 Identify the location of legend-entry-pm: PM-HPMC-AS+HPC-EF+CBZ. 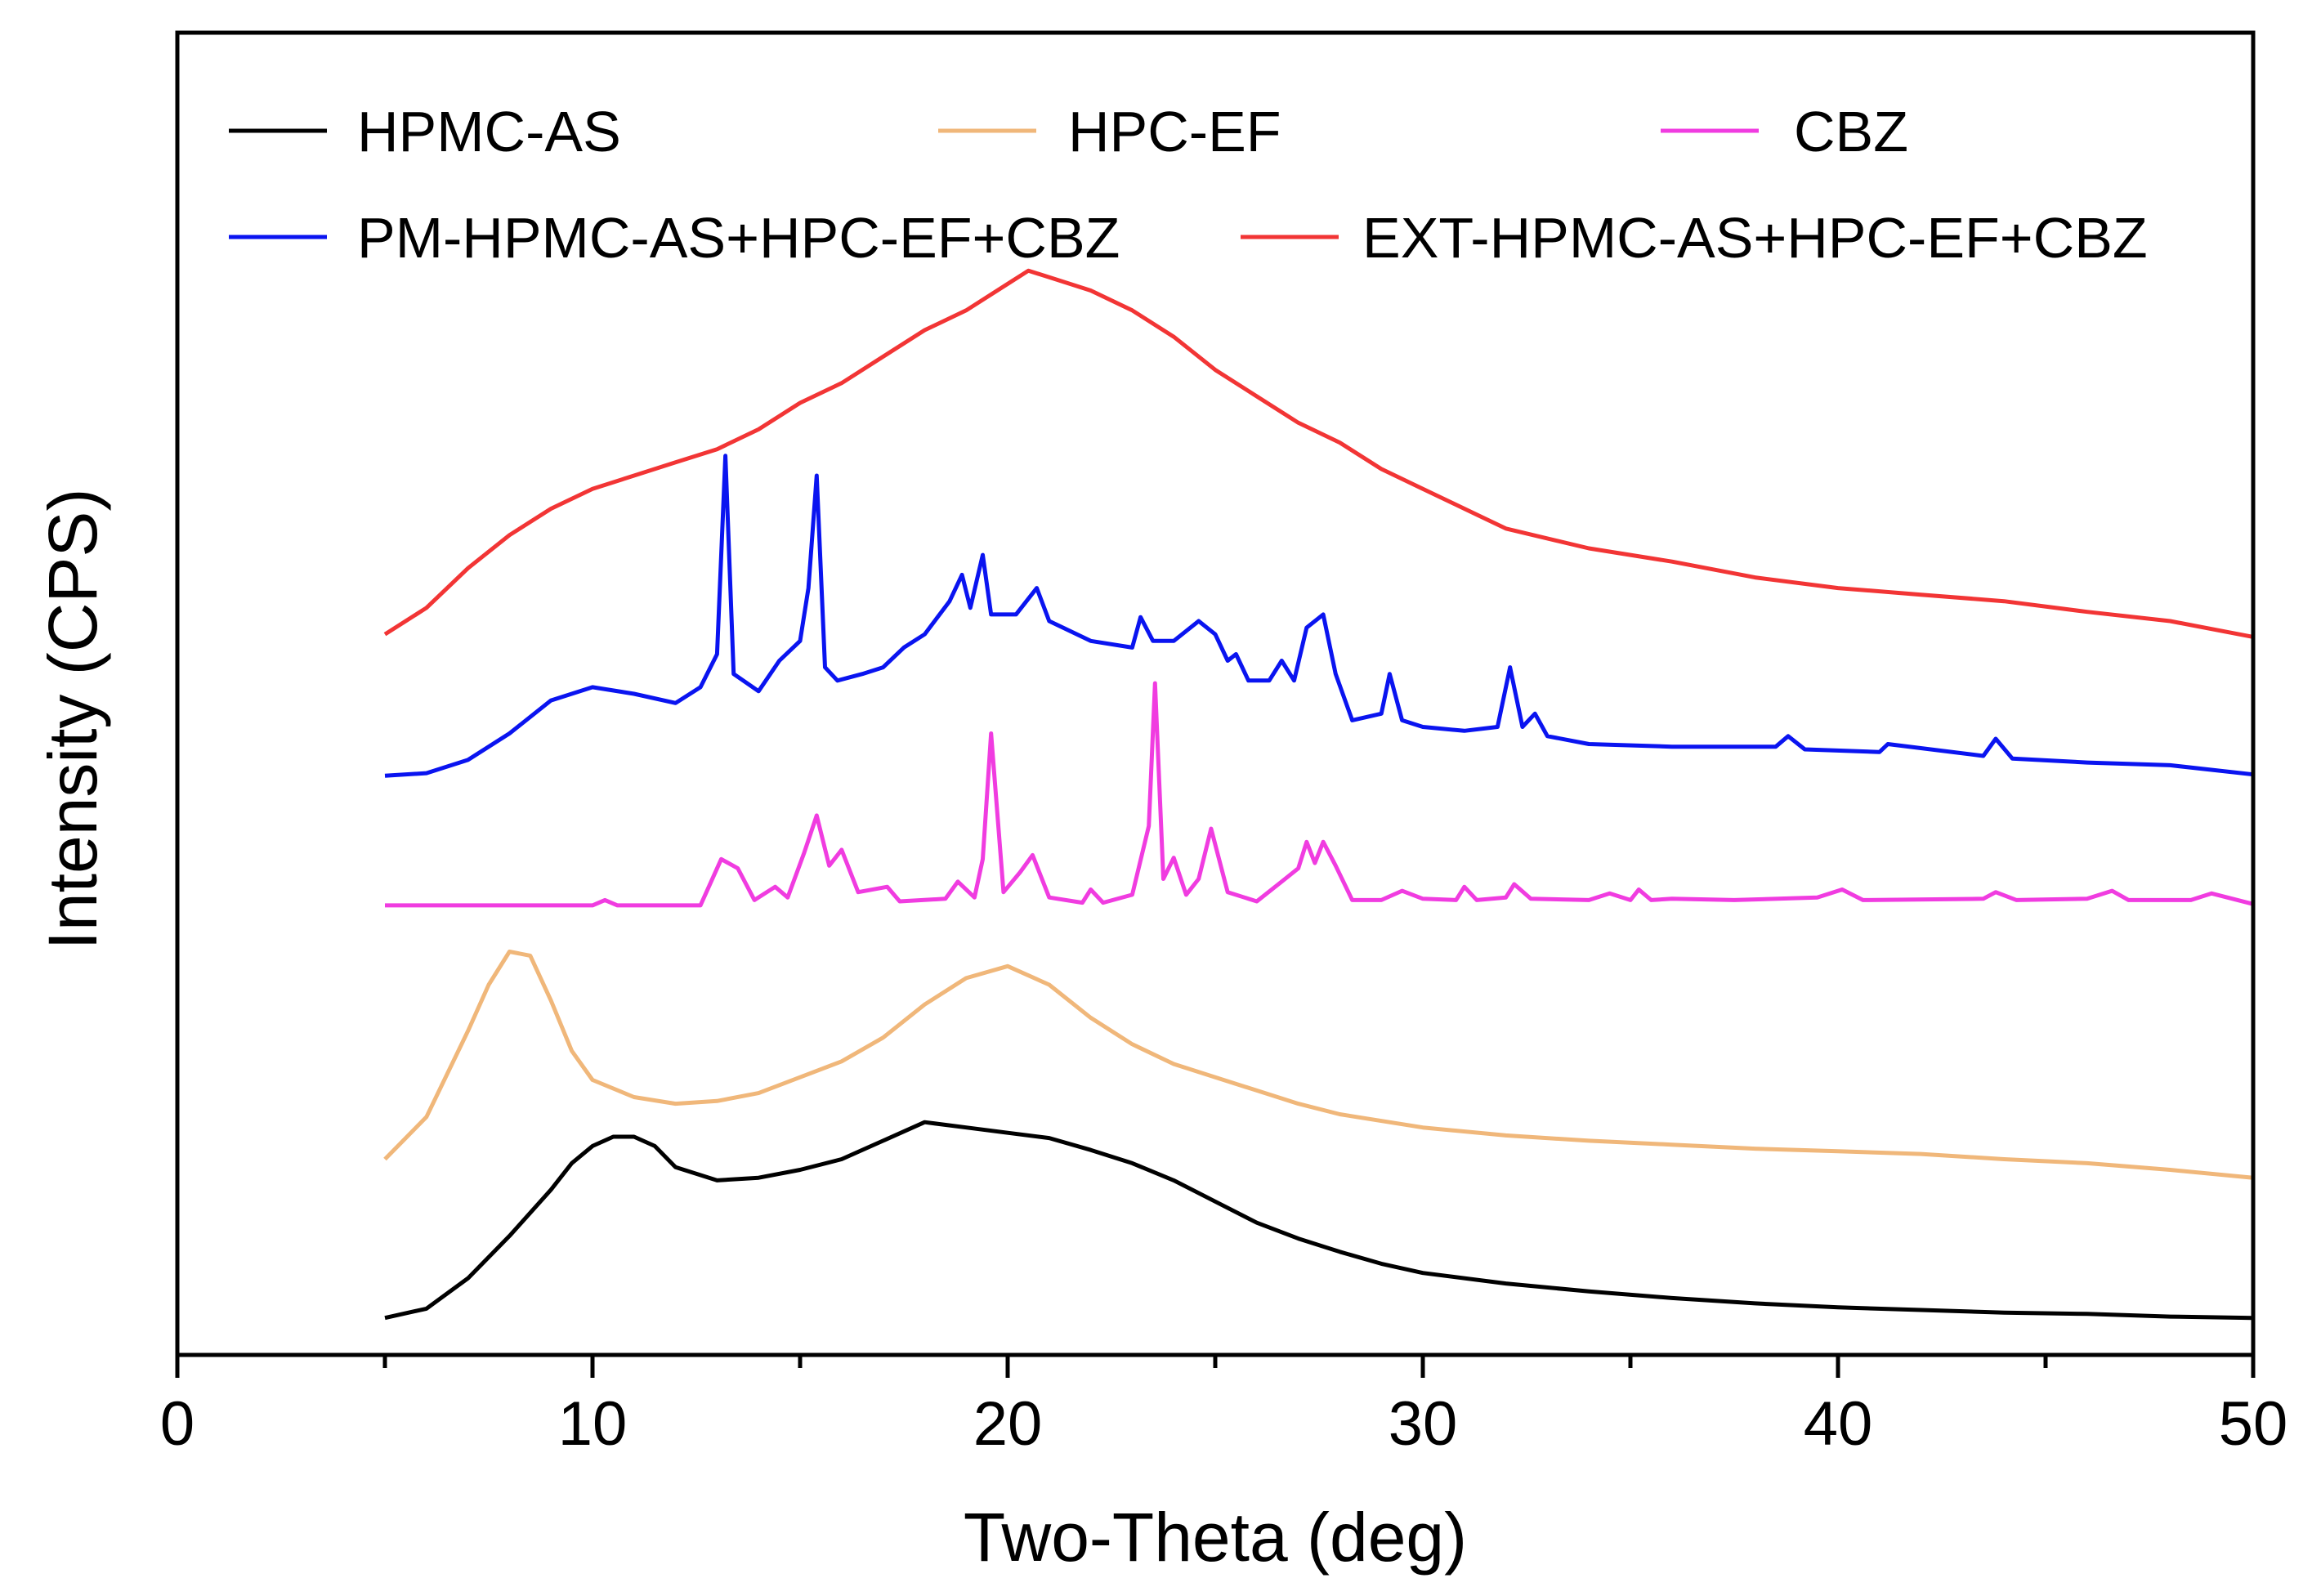
(674, 238).